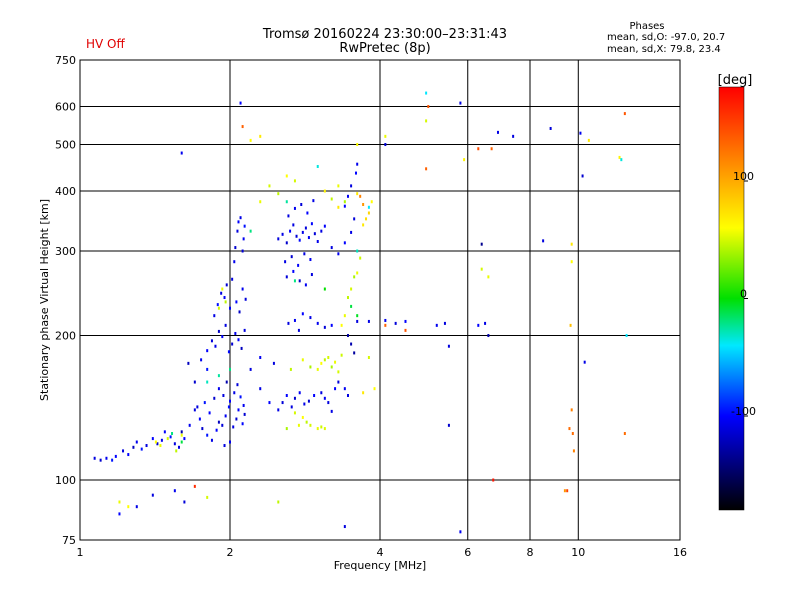 The height and width of the screenshot is (600, 800). What do you see at coordinates (65, 300) in the screenshot?
I see `y-axis-ticks: 75 100 200 300 400 500 600 750` at bounding box center [65, 300].